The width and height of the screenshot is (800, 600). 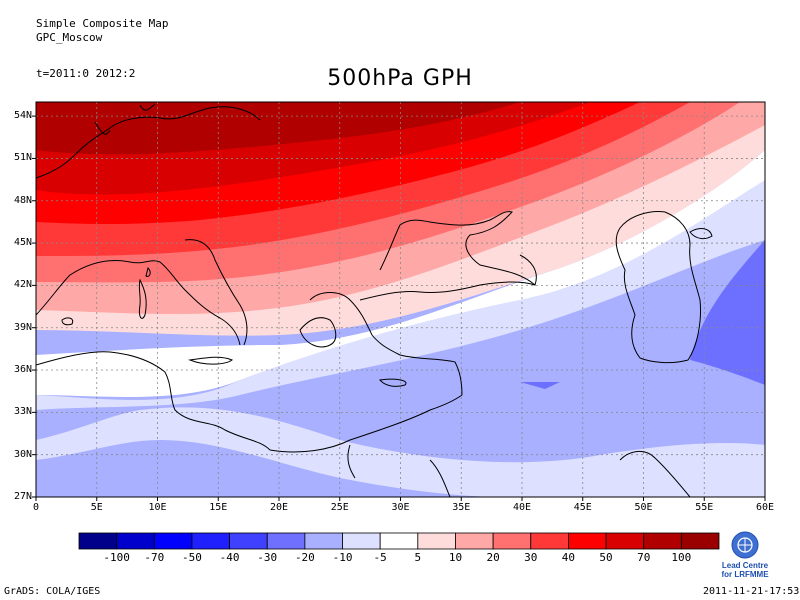 What do you see at coordinates (461, 507) in the screenshot?
I see `lon-tick-label: 35E` at bounding box center [461, 507].